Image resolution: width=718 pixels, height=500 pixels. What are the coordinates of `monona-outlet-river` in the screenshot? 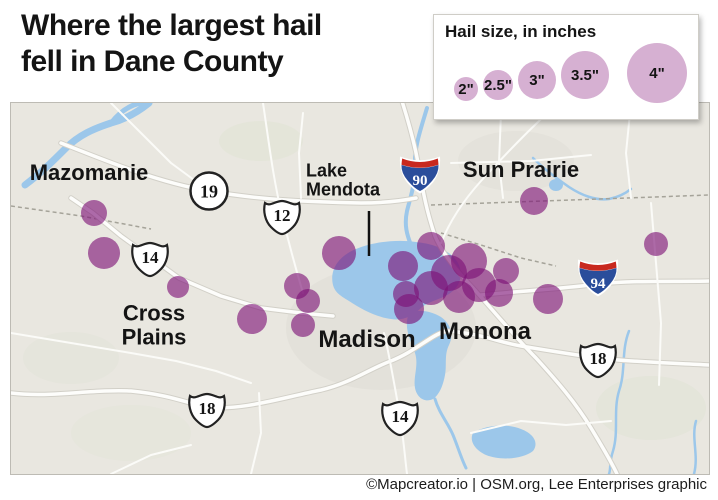 It's located at (450, 433).